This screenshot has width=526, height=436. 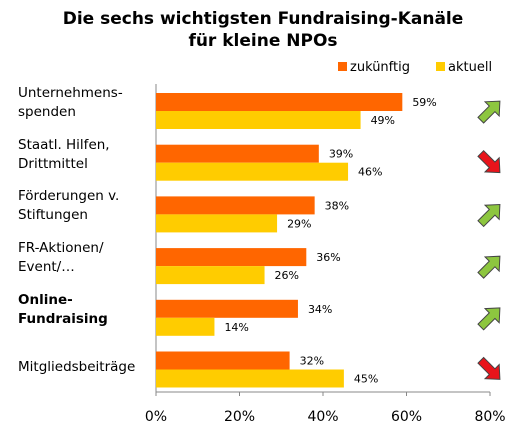 I want to click on category-label: Unternehmens-spenden, so click(x=70, y=103).